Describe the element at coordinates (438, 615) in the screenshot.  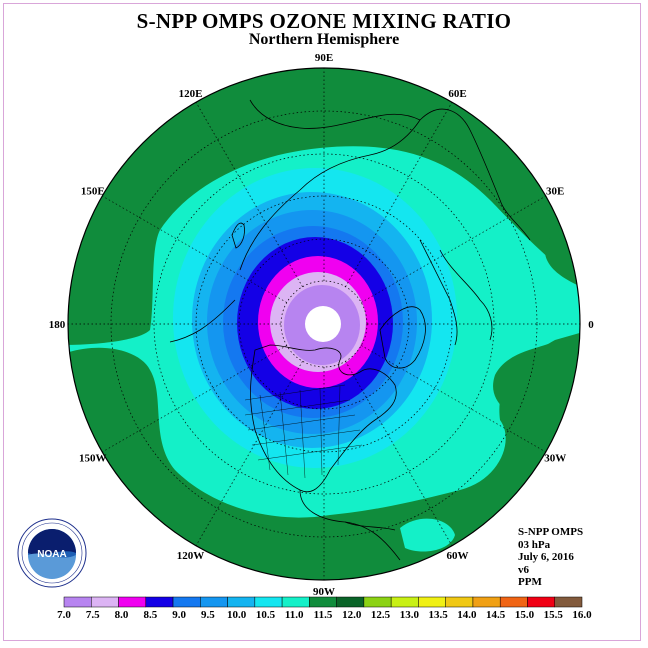
I see `colorbar-tick-label: 13.5` at that location.